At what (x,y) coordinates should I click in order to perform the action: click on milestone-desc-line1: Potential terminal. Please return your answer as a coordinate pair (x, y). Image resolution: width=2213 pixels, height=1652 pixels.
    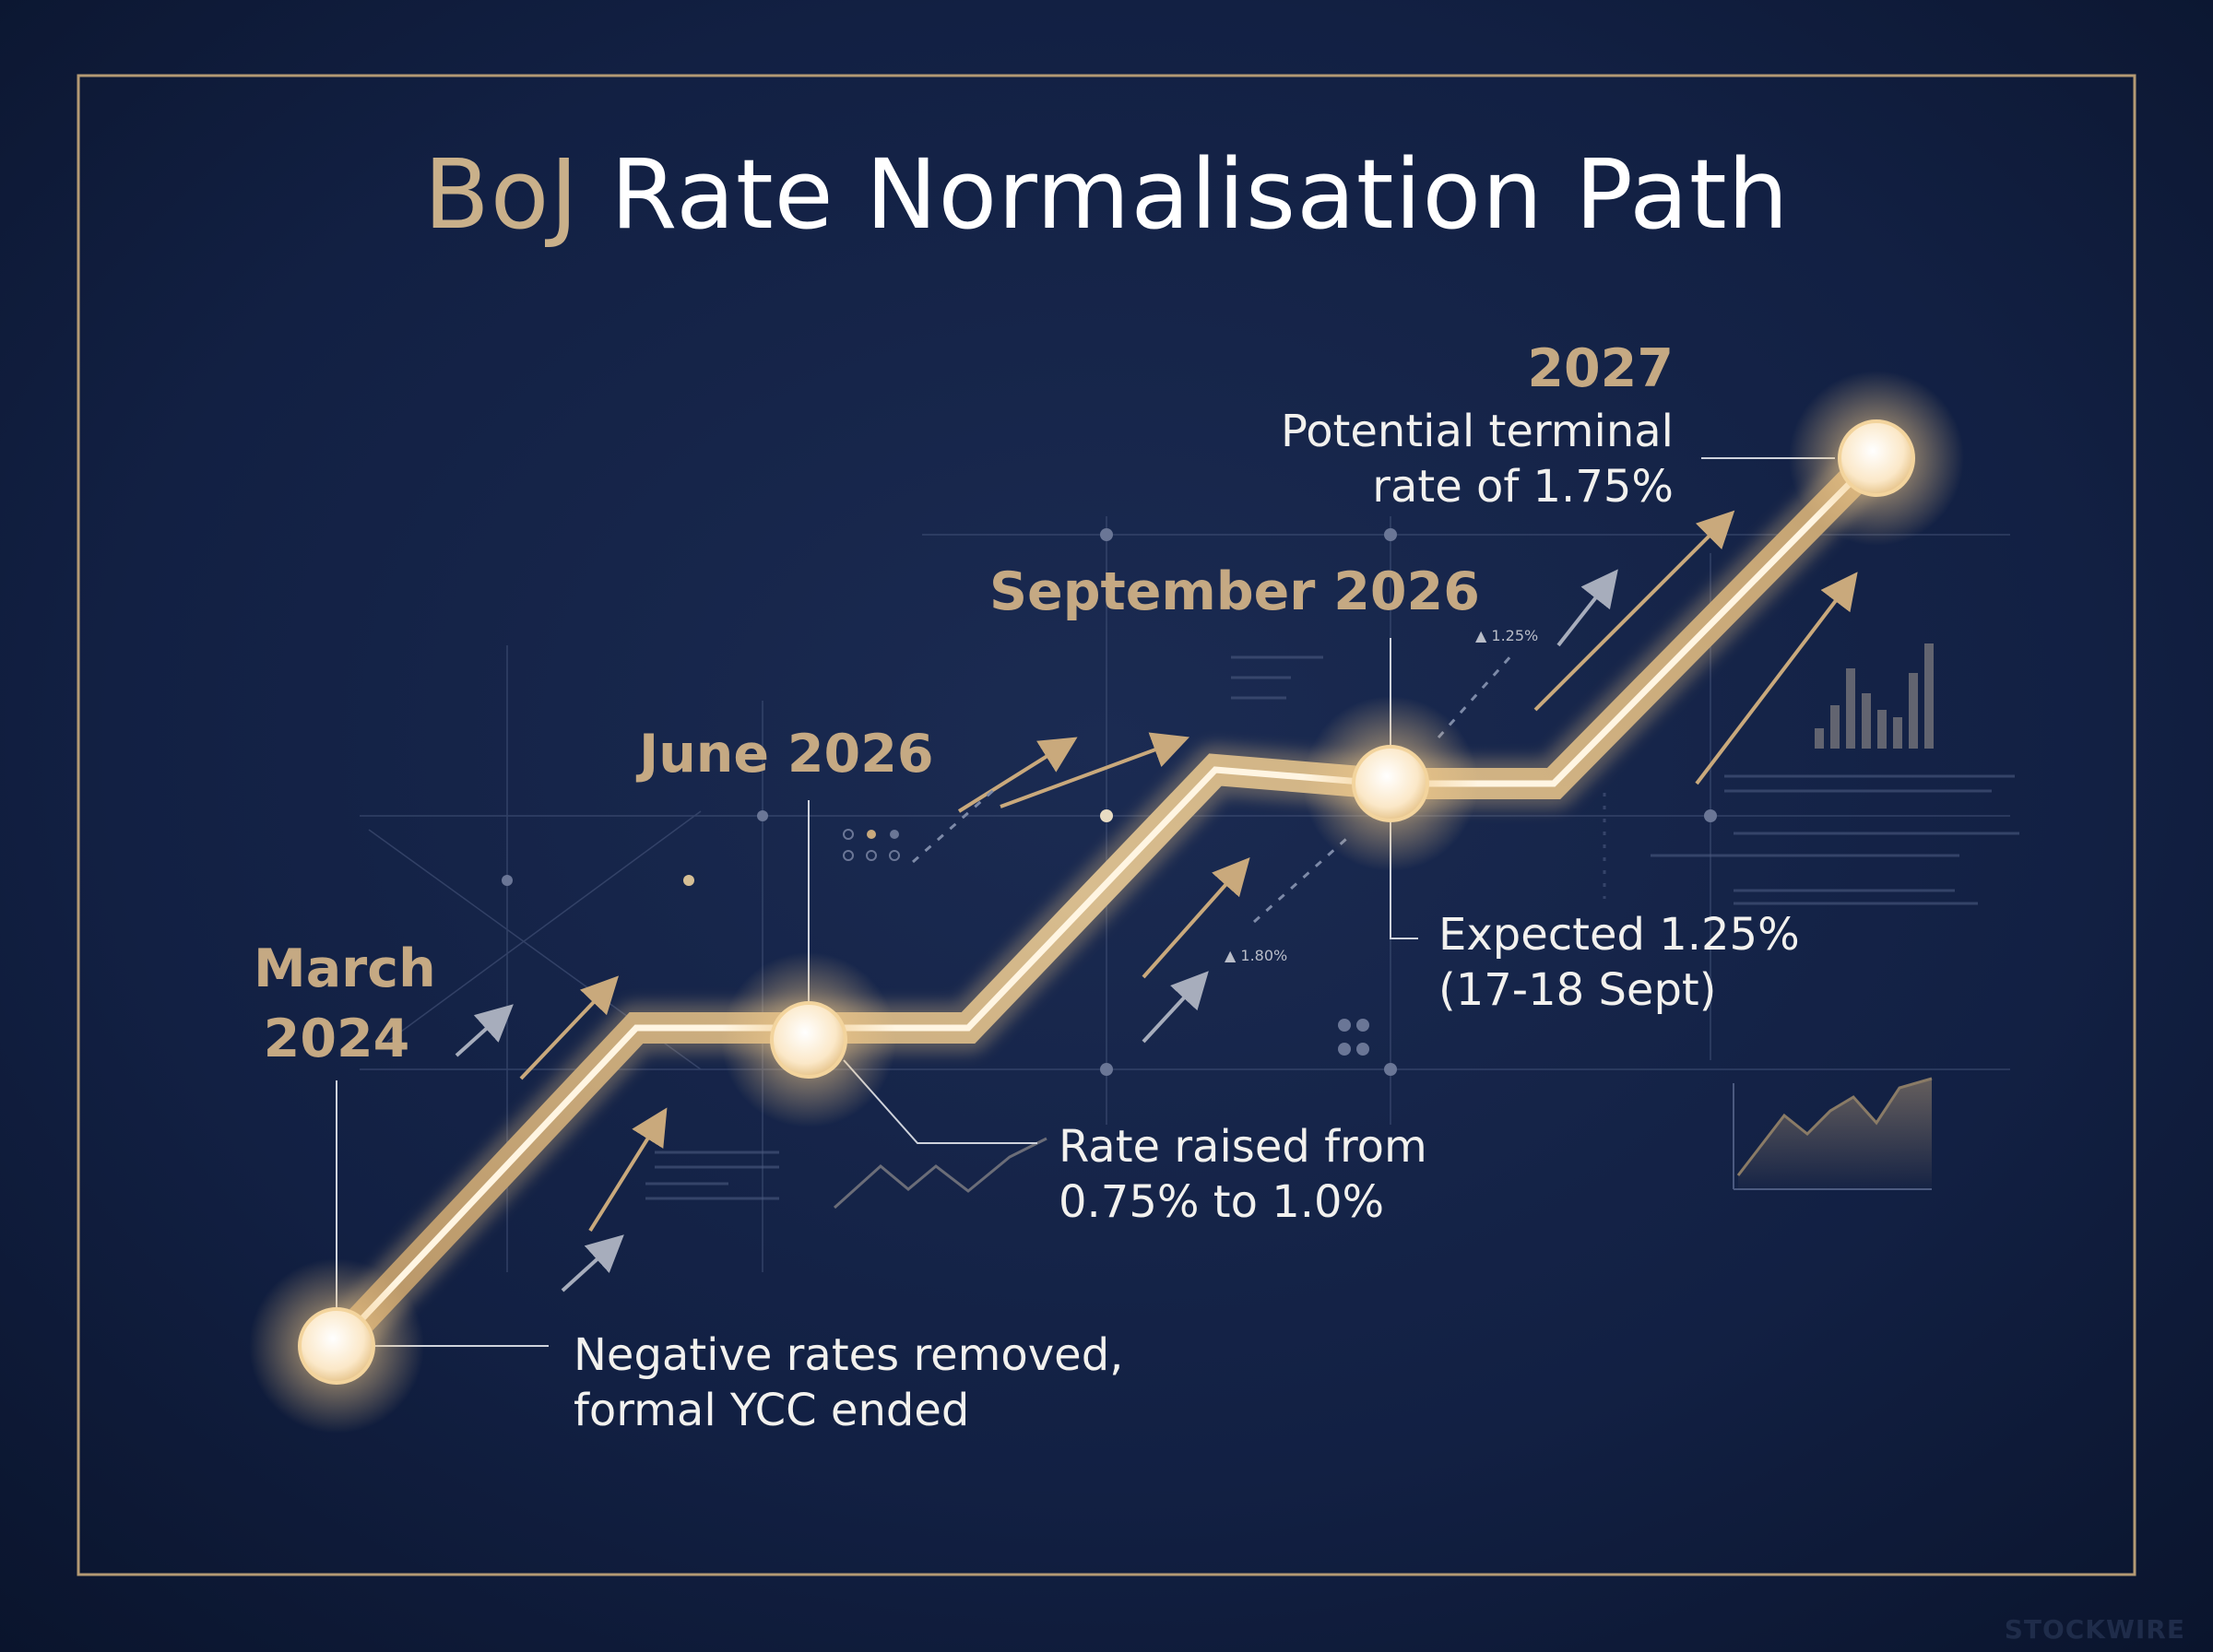
    Looking at the image, I should click on (1477, 431).